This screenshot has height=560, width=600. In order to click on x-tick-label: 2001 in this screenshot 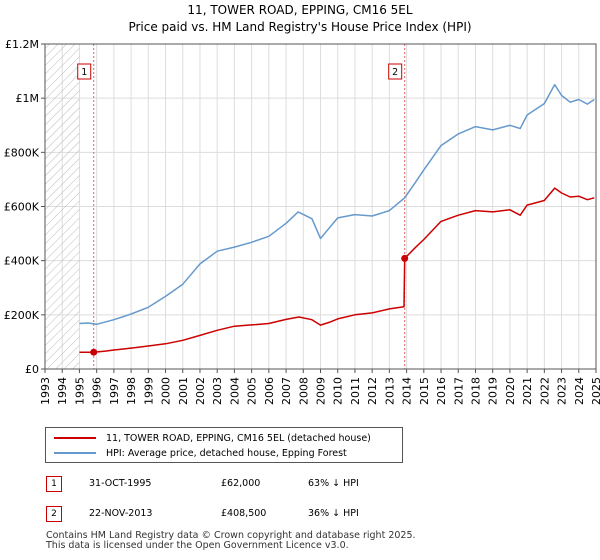, I will do `click(183, 391)`.